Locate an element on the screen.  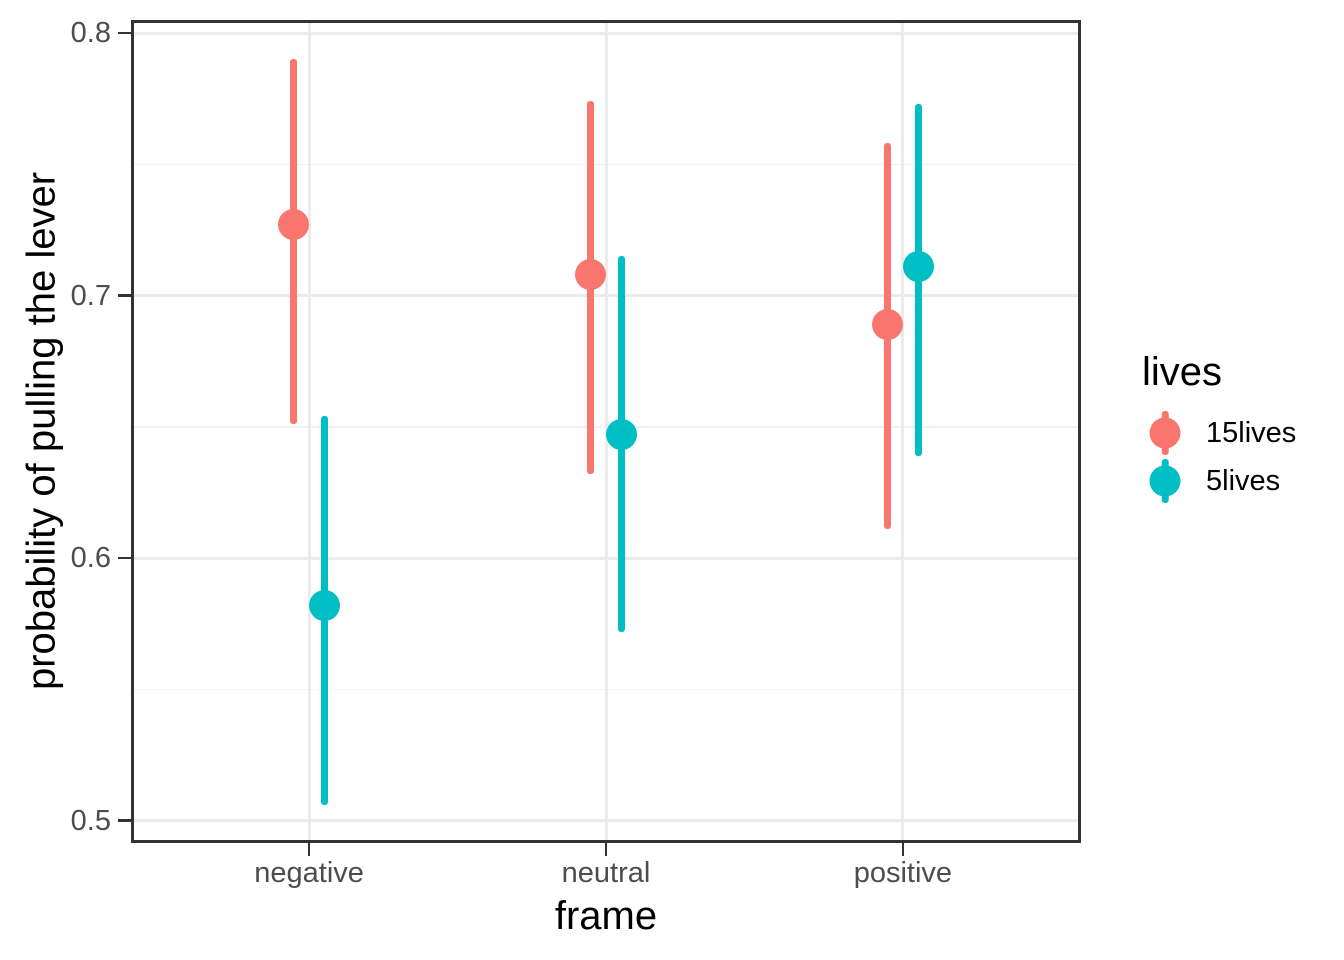
legend-title: lives is located at coordinates (1182, 372).